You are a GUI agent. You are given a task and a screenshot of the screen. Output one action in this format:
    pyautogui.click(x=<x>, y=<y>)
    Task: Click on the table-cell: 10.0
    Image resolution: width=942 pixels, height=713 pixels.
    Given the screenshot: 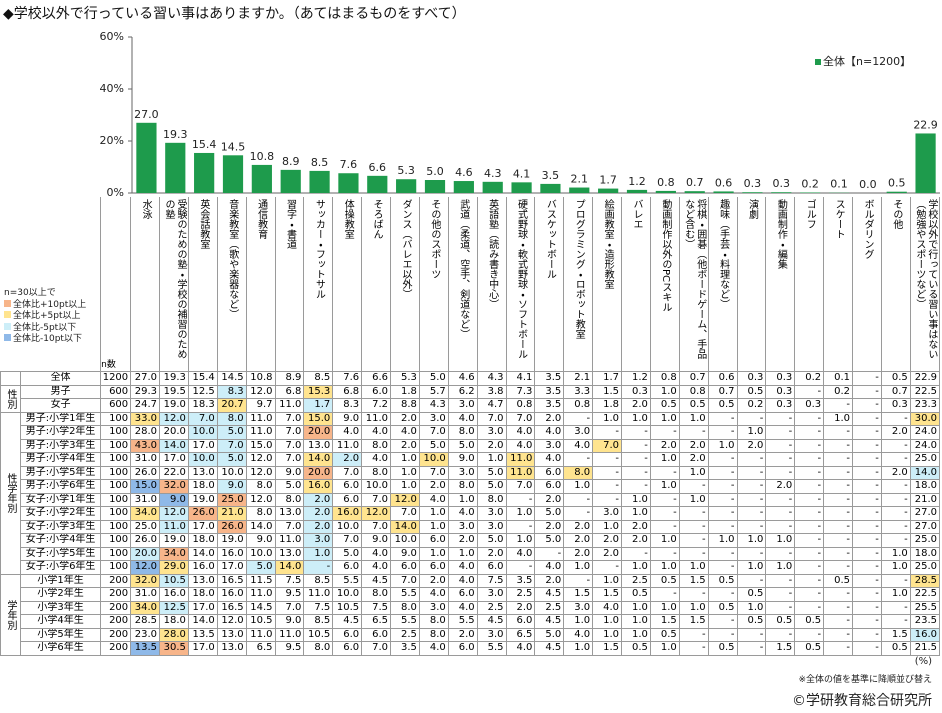 What is the action you would take?
    pyautogui.click(x=376, y=486)
    